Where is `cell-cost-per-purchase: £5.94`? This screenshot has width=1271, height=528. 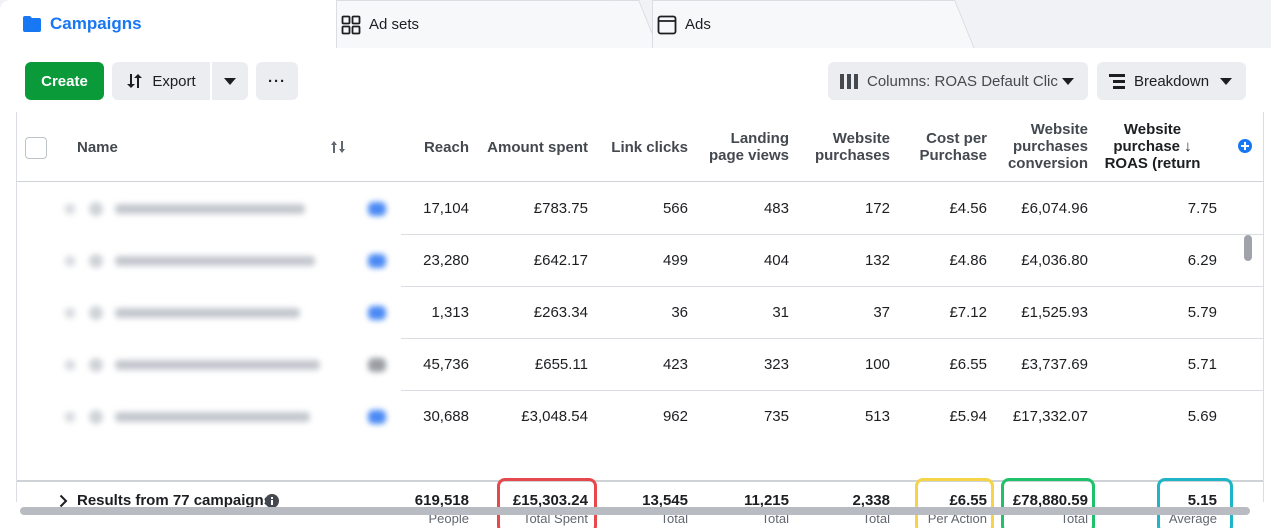 cell-cost-per-purchase: £5.94 is located at coordinates (968, 416).